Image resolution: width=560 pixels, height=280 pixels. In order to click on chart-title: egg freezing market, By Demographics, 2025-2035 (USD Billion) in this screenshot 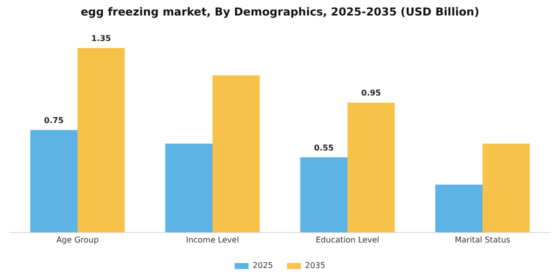, I will do `click(280, 11)`.